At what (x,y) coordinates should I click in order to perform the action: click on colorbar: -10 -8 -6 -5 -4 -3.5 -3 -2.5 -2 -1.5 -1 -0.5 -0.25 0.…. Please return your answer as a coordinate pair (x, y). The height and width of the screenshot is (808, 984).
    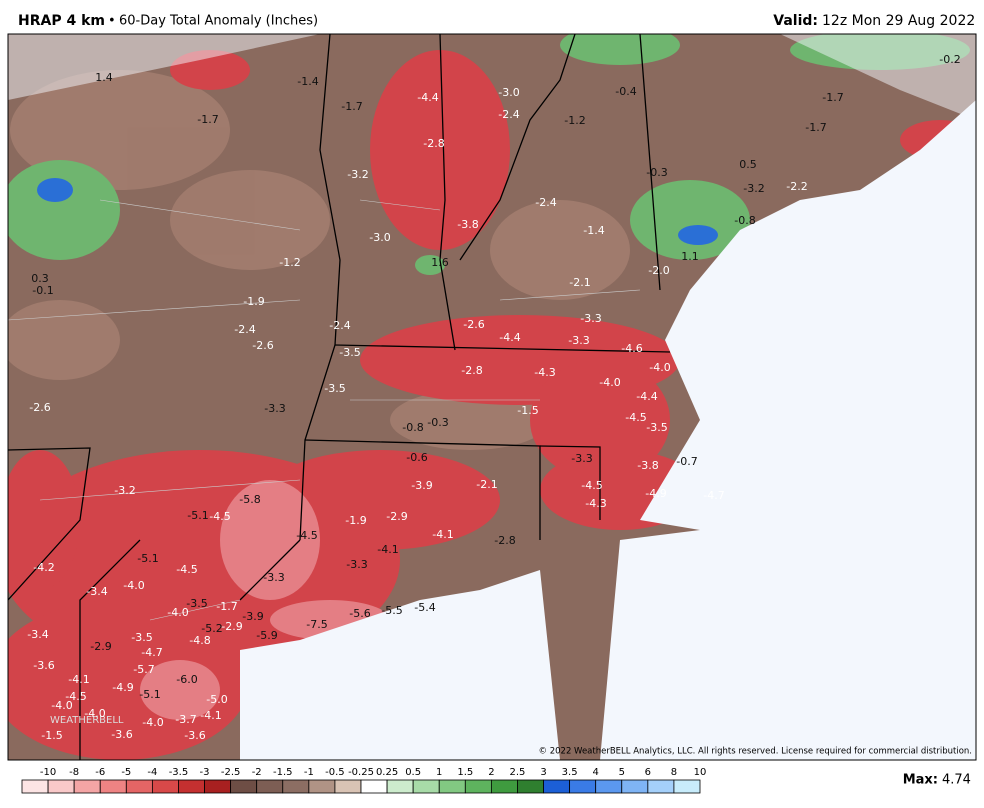
    Looking at the image, I should click on (364, 780).